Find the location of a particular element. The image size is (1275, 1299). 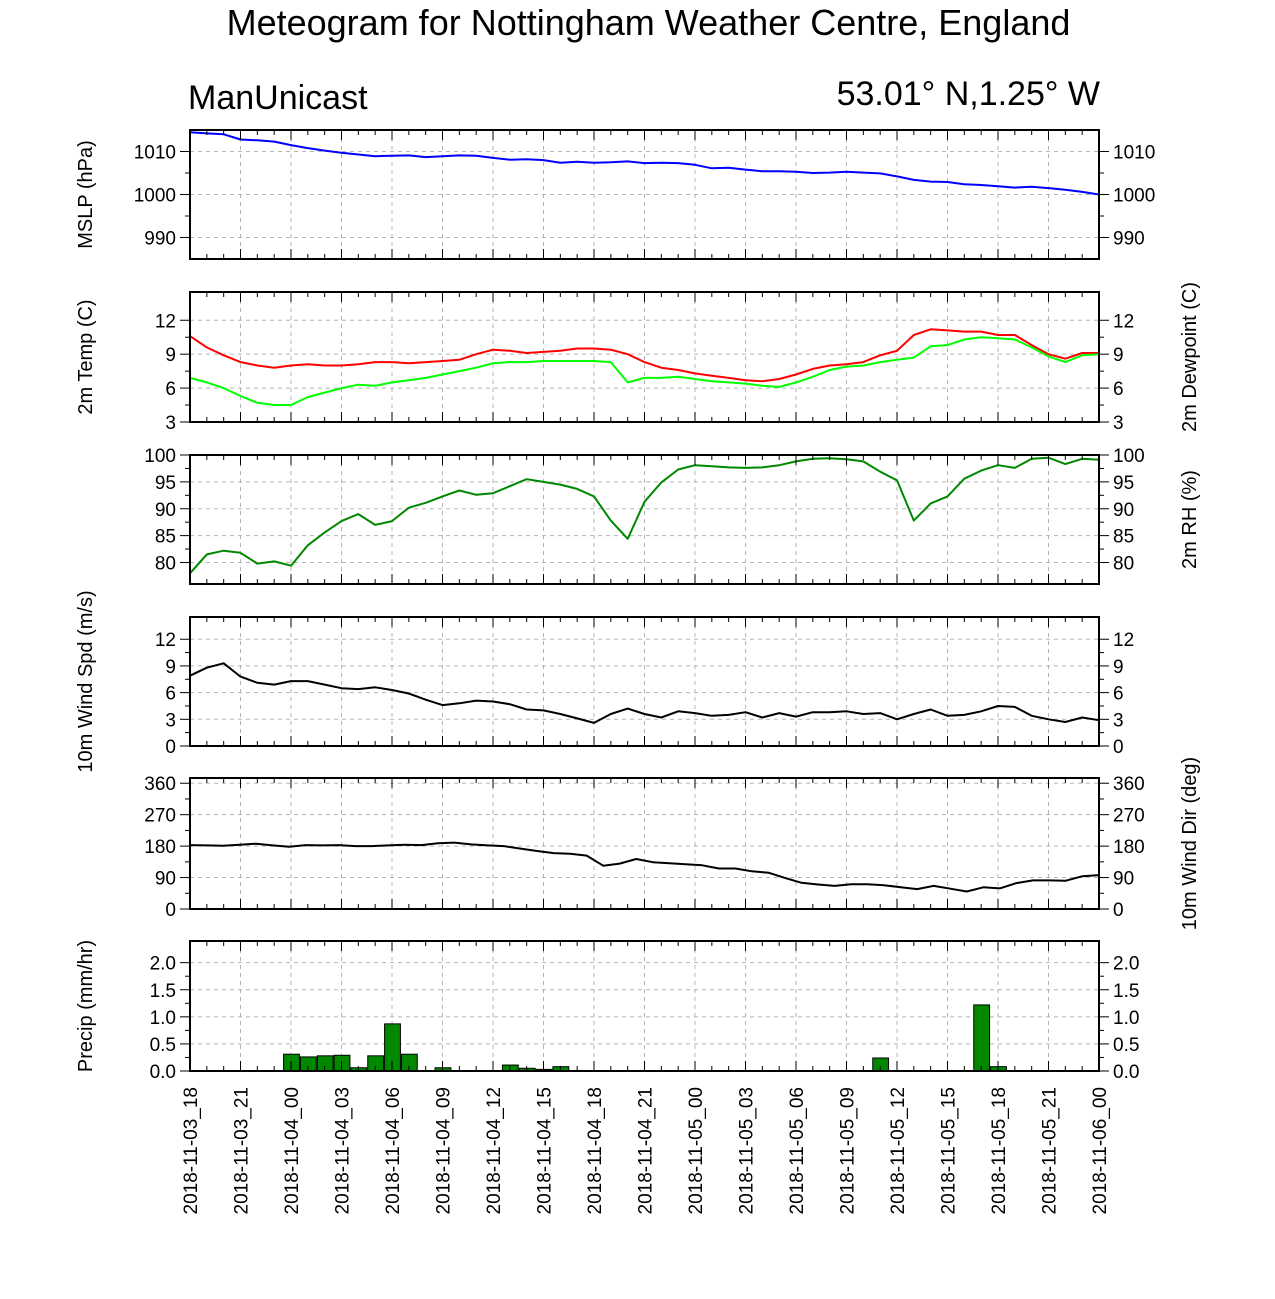

y-tick-label-right: 1.0 is located at coordinates (1126, 1018).